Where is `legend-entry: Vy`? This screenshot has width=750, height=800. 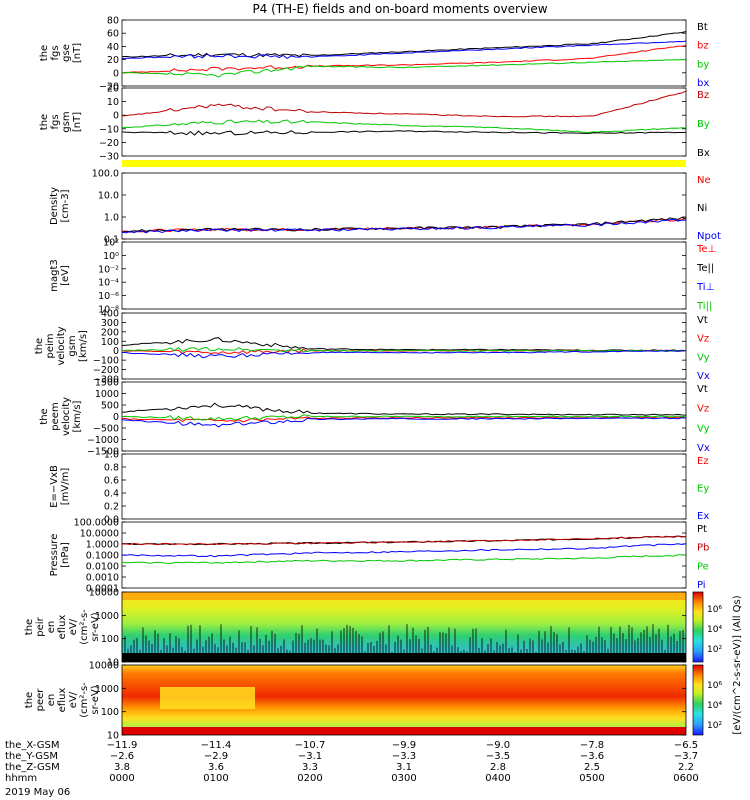 legend-entry: Vy is located at coordinates (703, 428).